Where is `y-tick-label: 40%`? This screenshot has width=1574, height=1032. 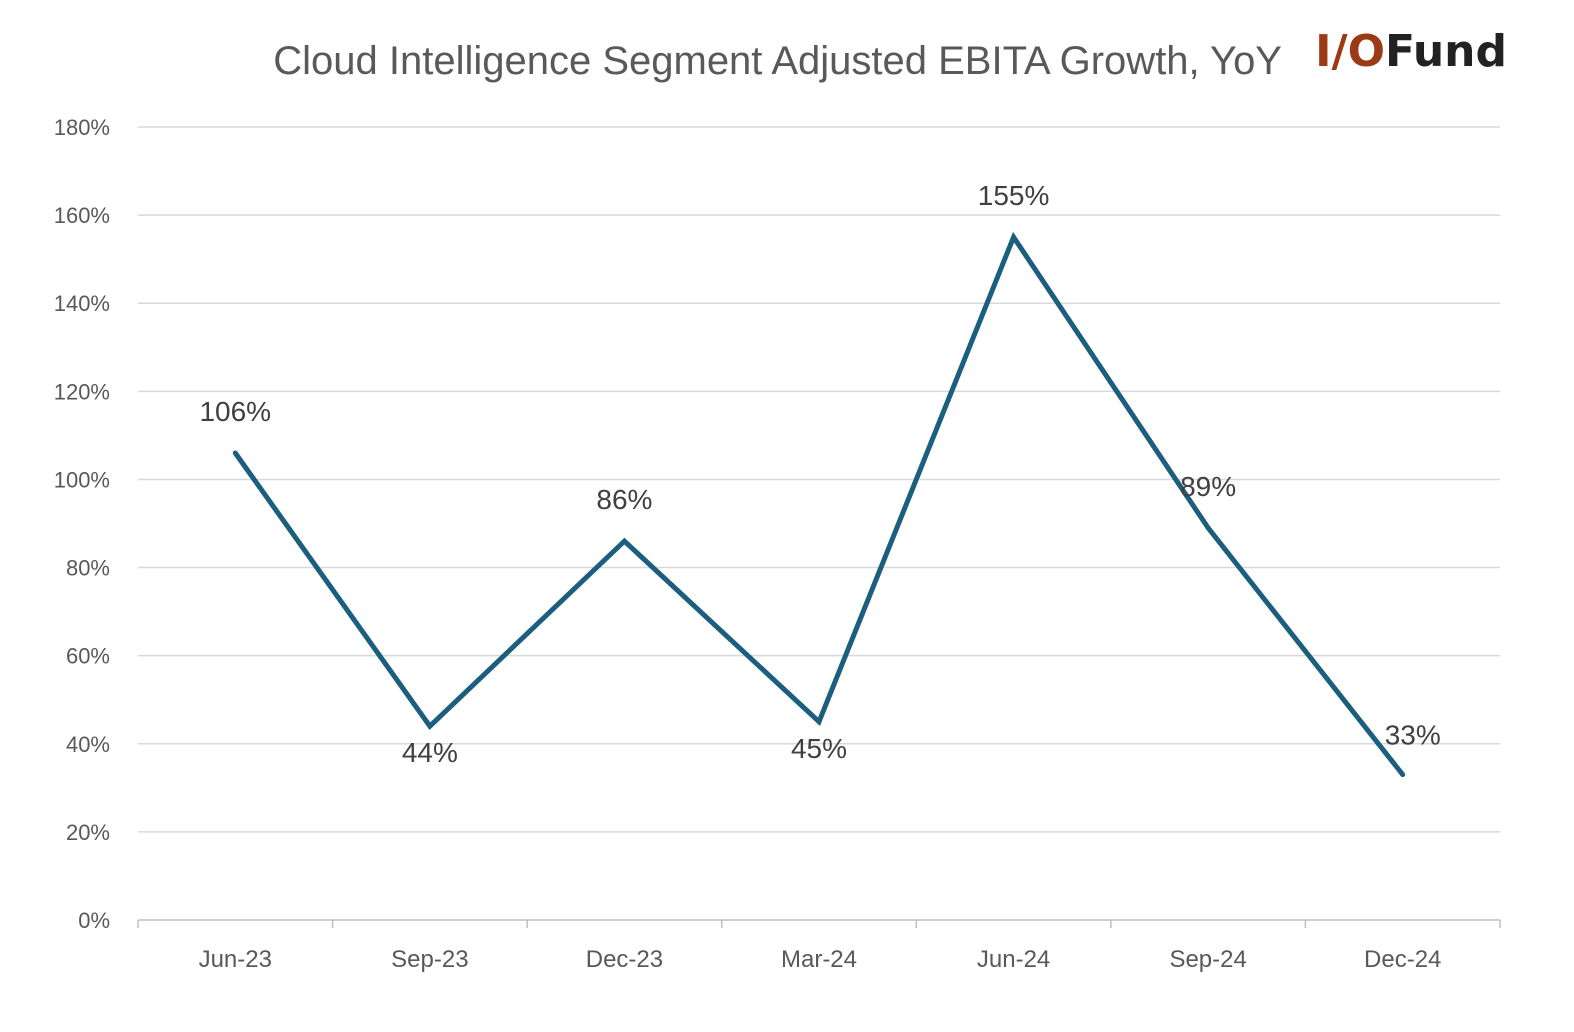
y-tick-label: 40% is located at coordinates (88, 744).